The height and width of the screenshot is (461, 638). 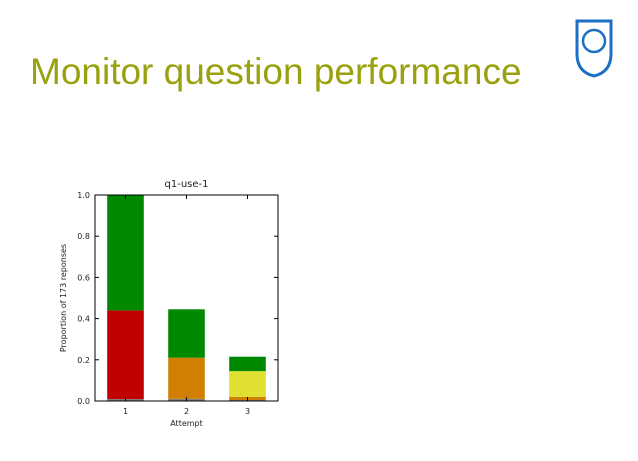 What do you see at coordinates (83, 360) in the screenshot?
I see `y-tick-label: 0.2` at bounding box center [83, 360].